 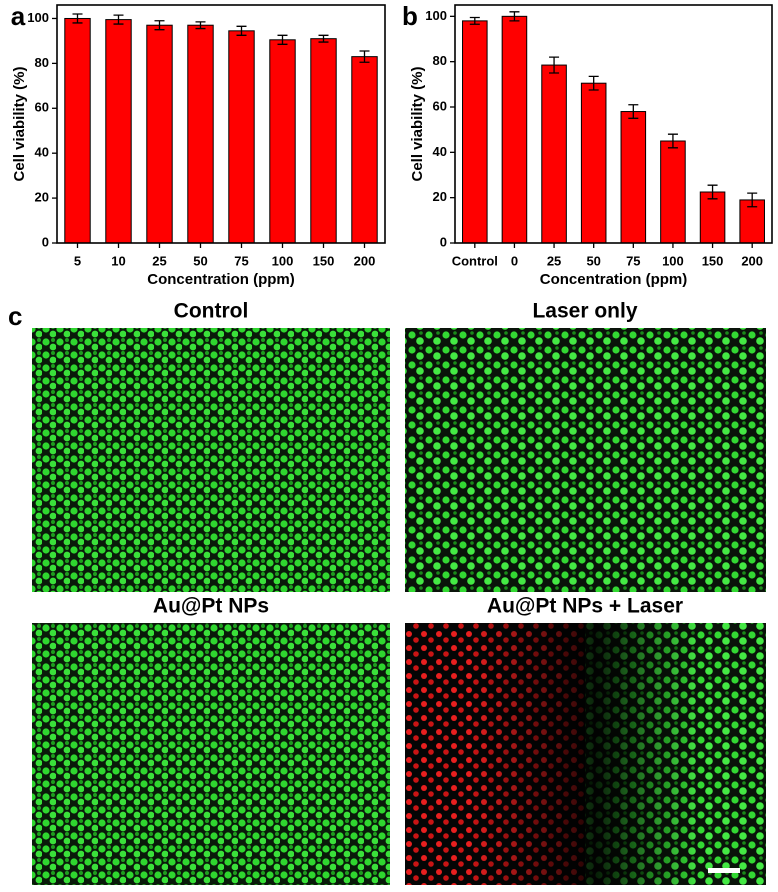 I want to click on image-title: Au@Pt NPs, so click(x=211, y=606).